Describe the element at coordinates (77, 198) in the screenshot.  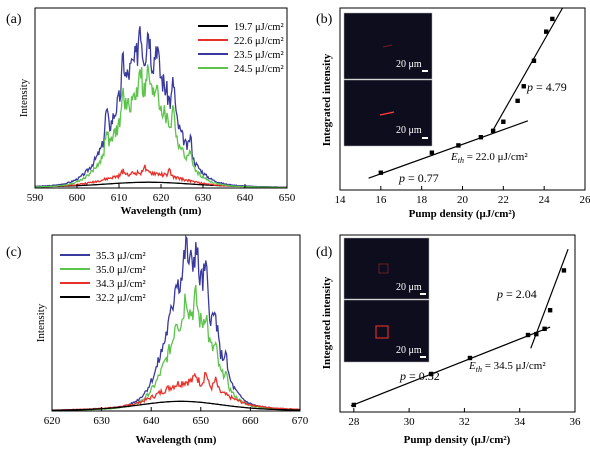
I see `x-tick-label: 600` at that location.